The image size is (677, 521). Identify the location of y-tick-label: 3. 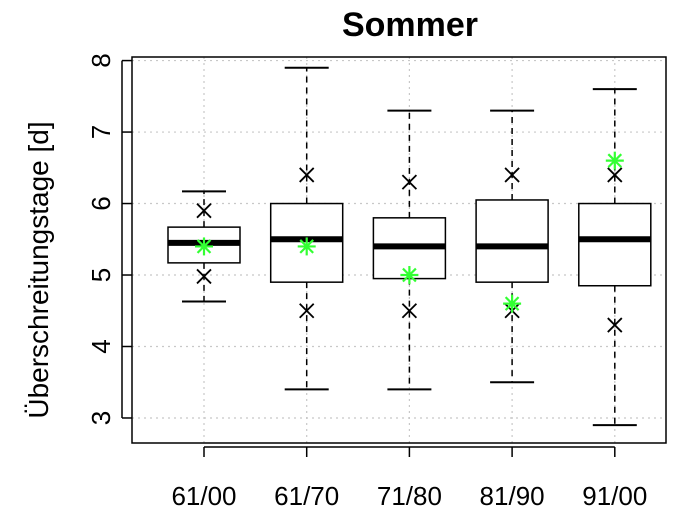
(101, 418).